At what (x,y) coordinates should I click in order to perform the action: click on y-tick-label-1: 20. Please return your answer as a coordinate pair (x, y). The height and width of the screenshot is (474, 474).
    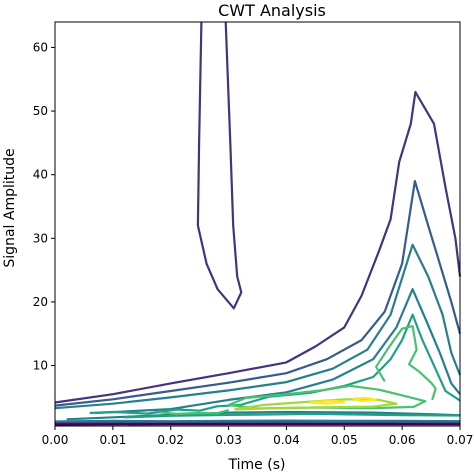
    Looking at the image, I should click on (40, 302).